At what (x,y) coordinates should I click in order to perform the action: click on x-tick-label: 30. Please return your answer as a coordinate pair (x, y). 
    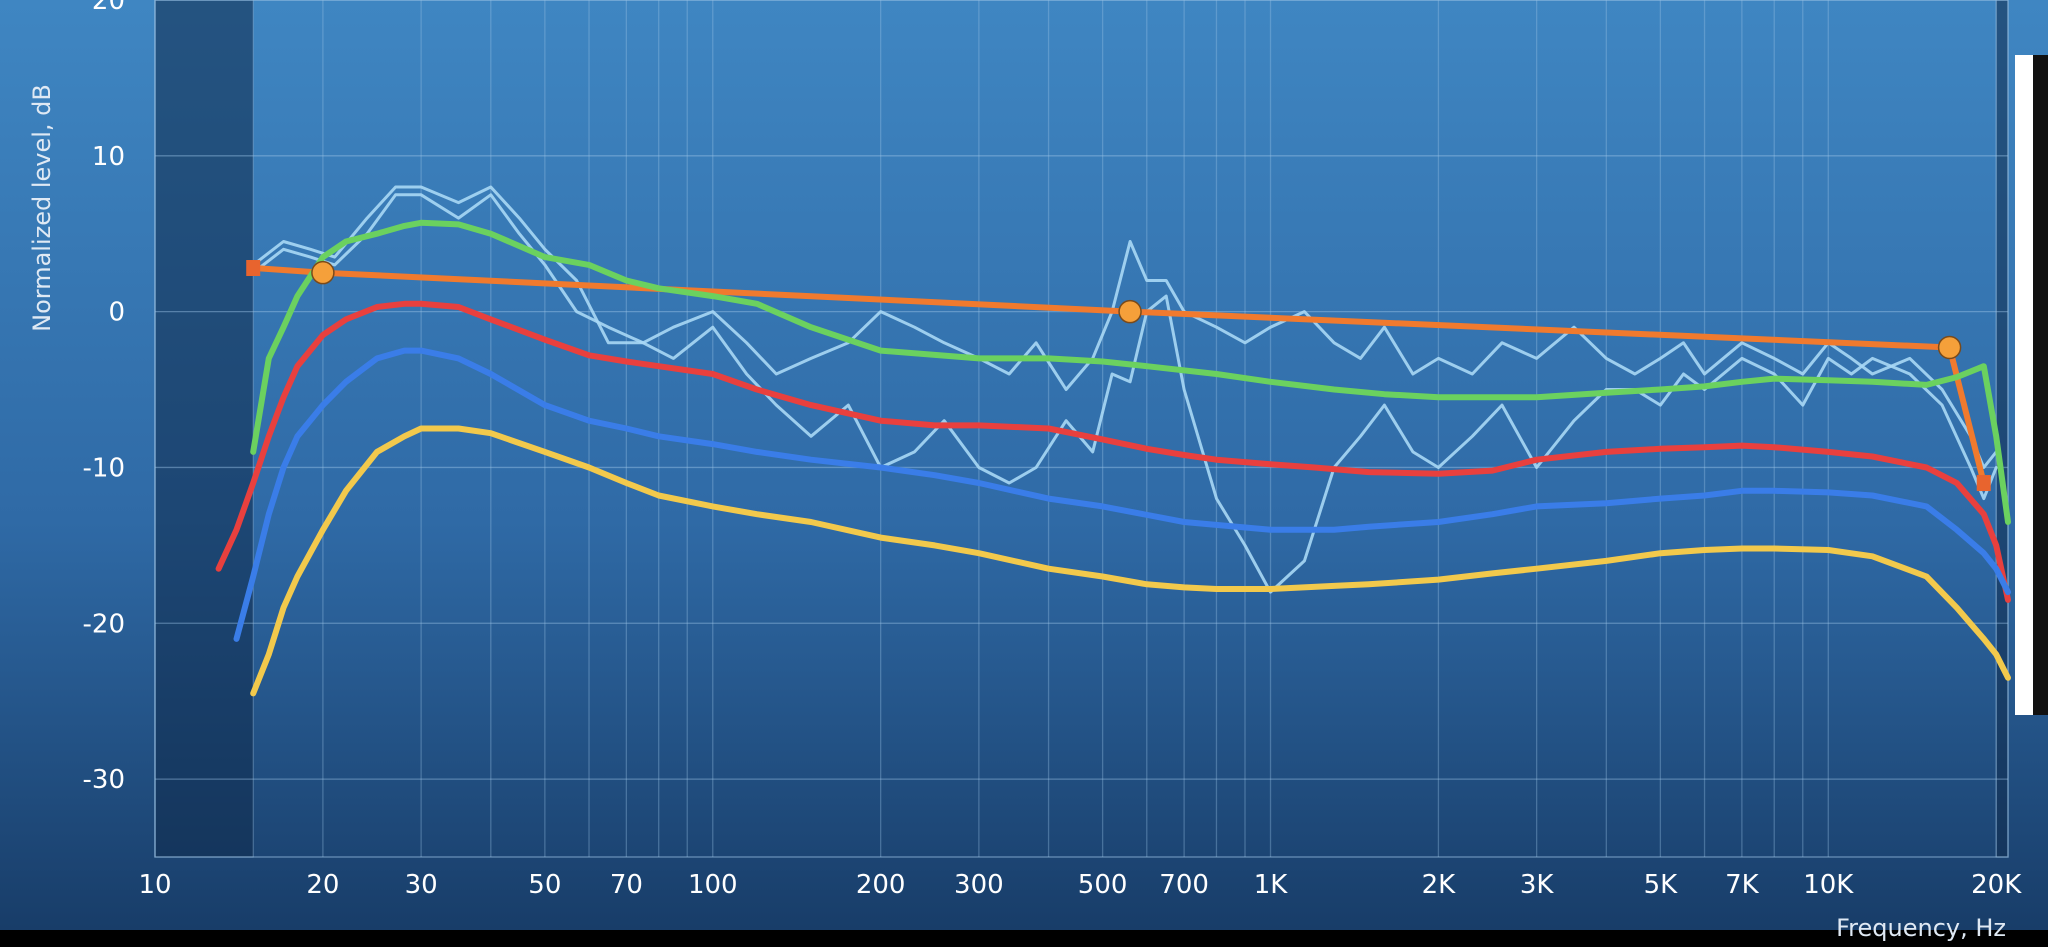
    Looking at the image, I should click on (421, 885).